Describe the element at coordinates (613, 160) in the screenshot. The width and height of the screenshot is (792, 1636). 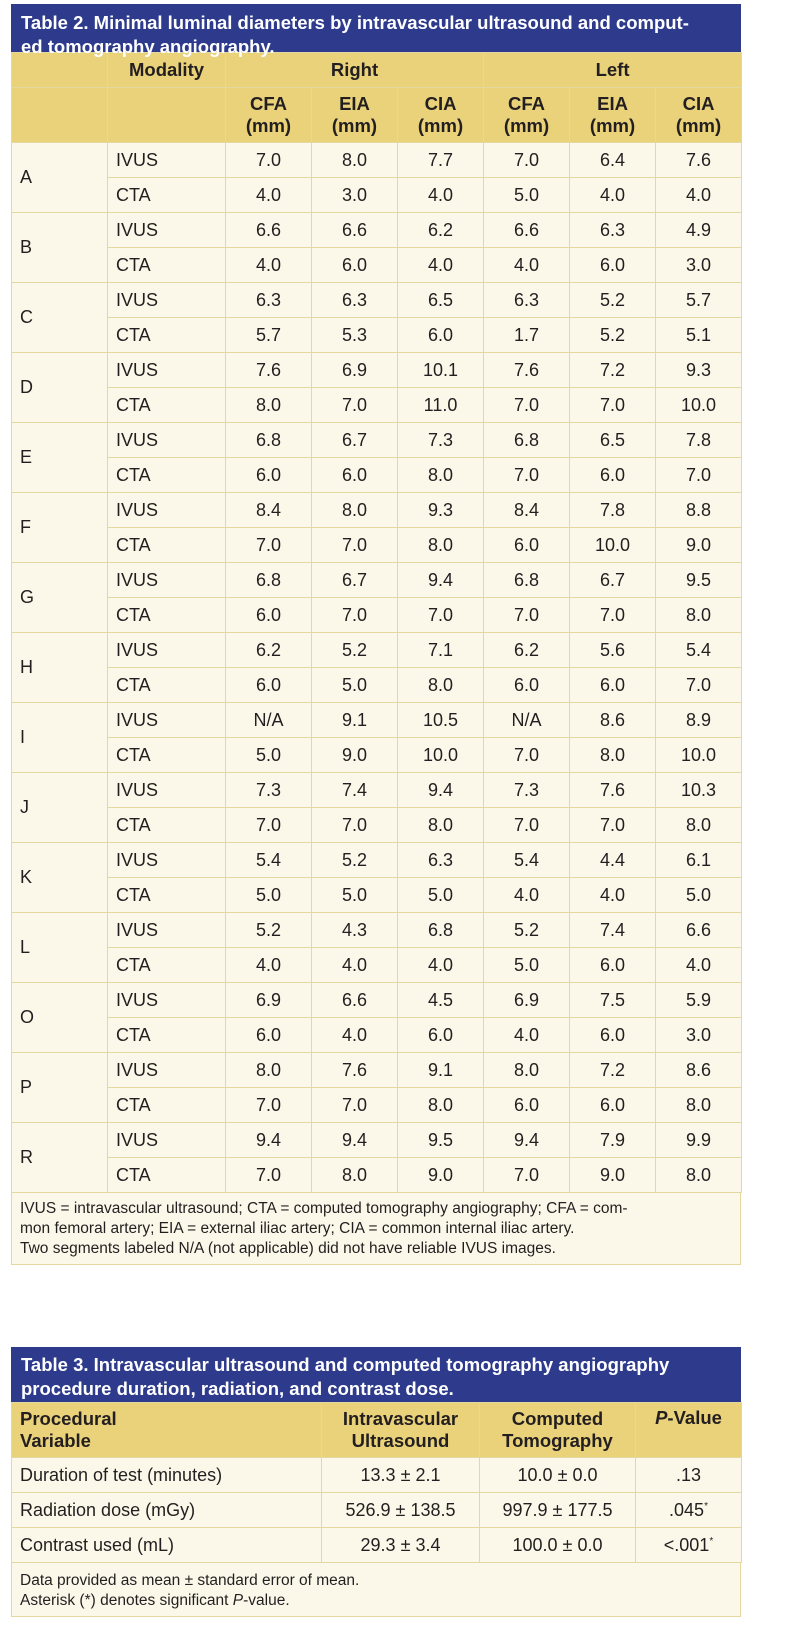
I see `value-cell: 6.4` at that location.